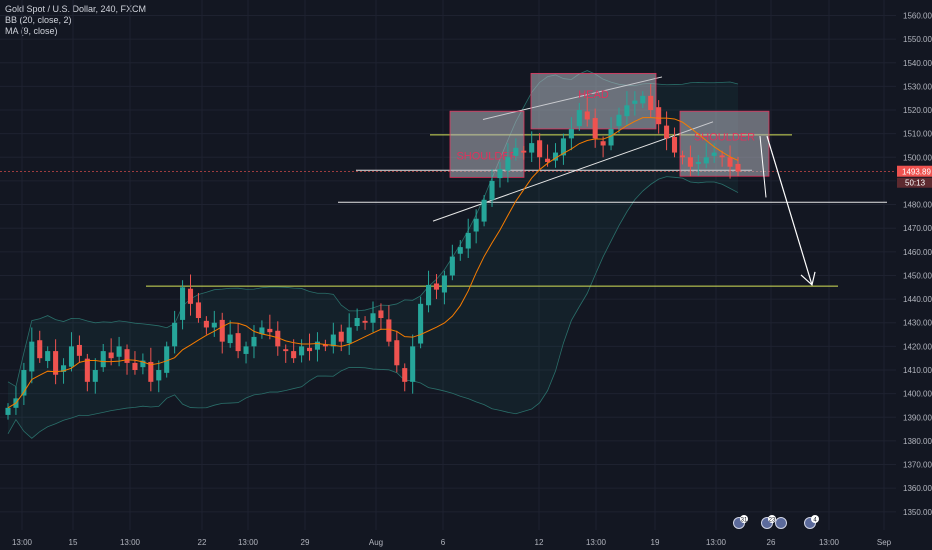 Image resolution: width=932 pixels, height=550 pixels. Describe the element at coordinates (76, 9) in the screenshot. I see `symbol-title: Gold Spot / U.S. Dollar, 240, FXCM` at that location.